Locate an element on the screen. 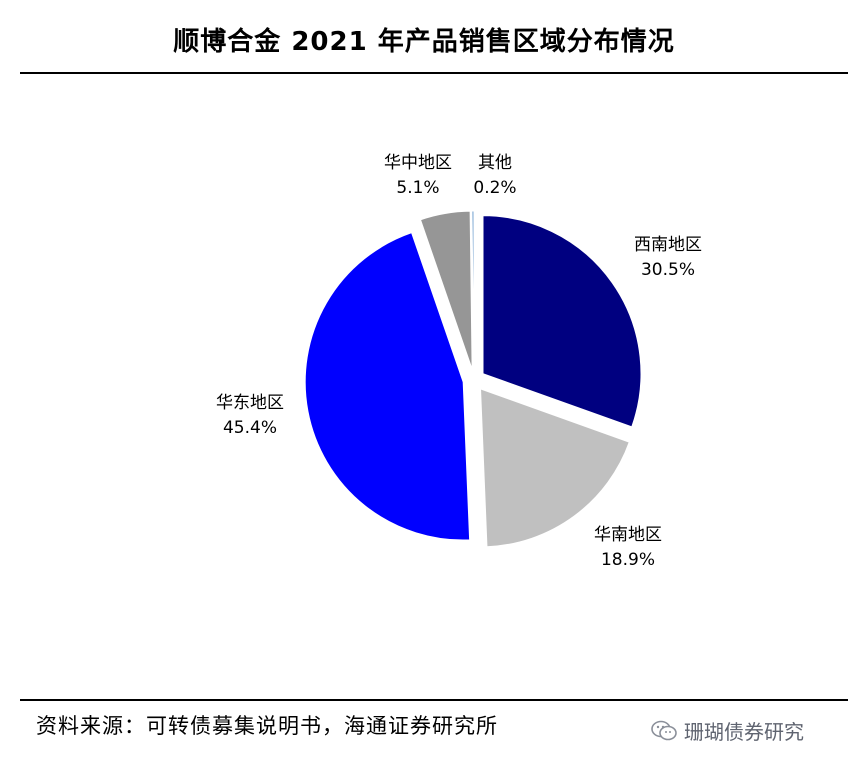 This screenshot has height=769, width=848. chart-title: 顺博合金 2021 年产品销售区域分布情况 is located at coordinates (424, 42).